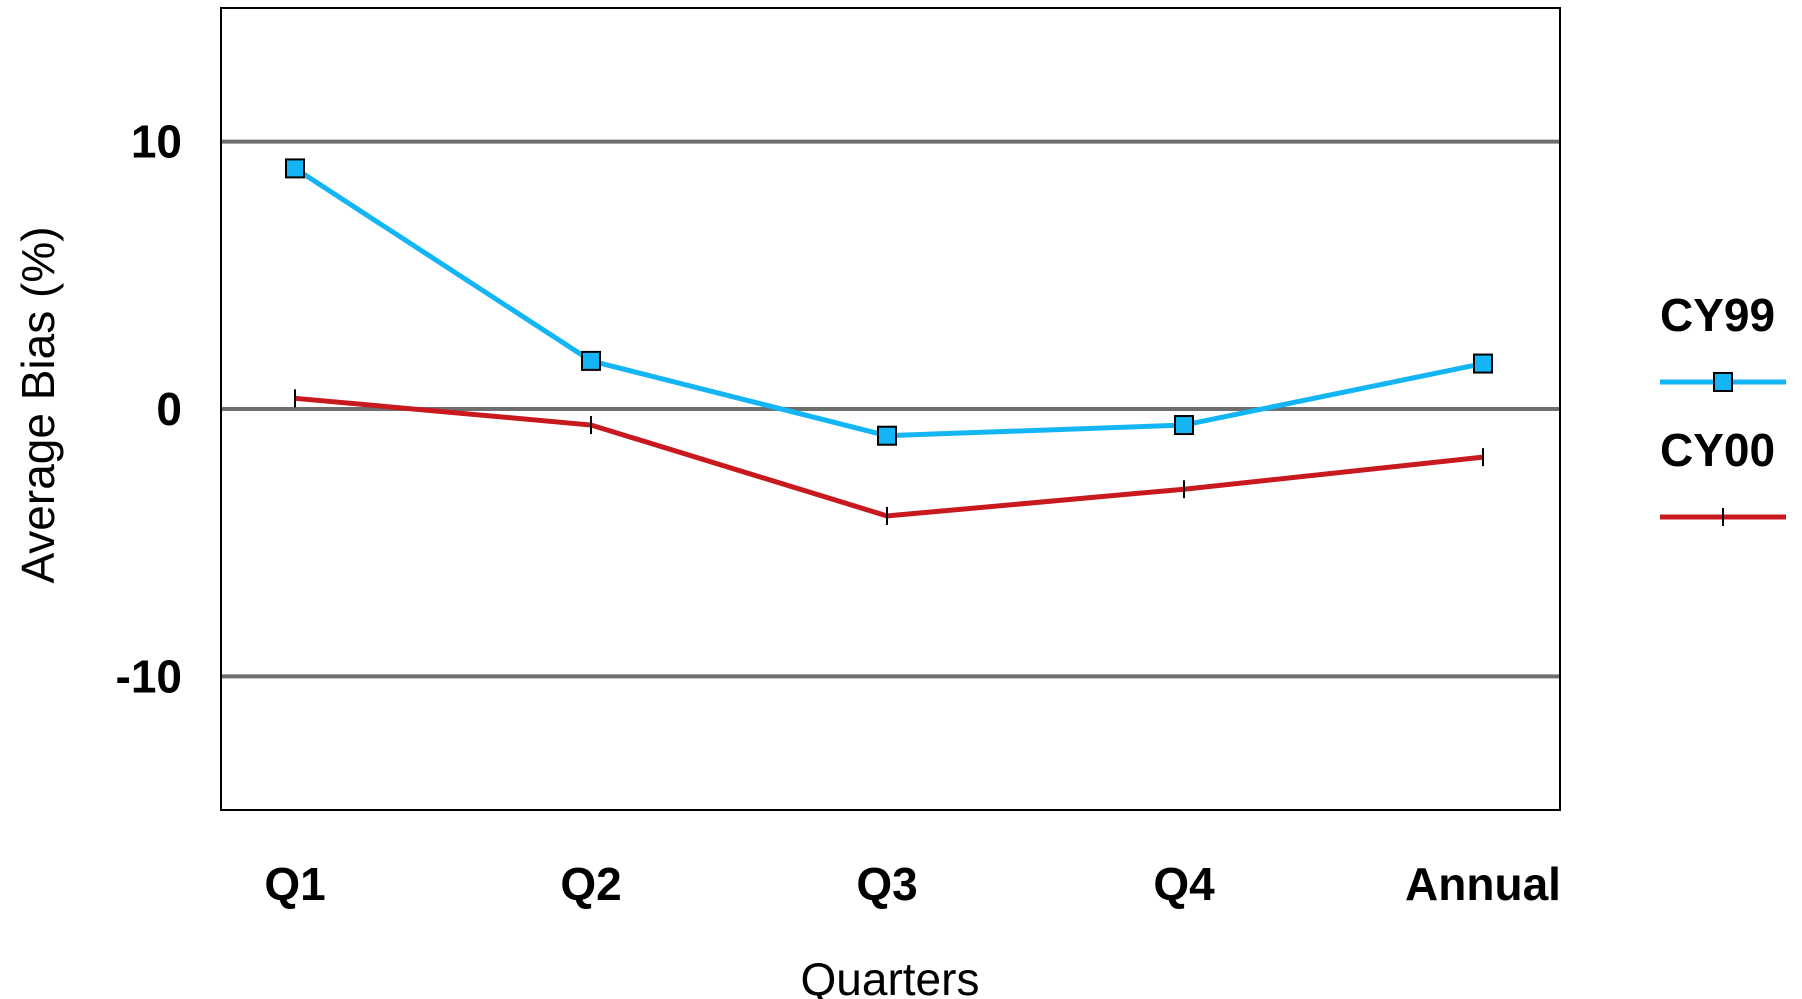 The height and width of the screenshot is (999, 1802). What do you see at coordinates (590, 884) in the screenshot?
I see `x-tick-label: Q2` at bounding box center [590, 884].